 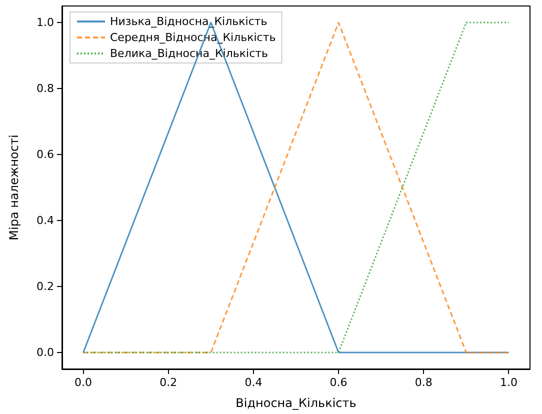 What do you see at coordinates (339, 382) in the screenshot?
I see `x-tick-label: 0.6` at bounding box center [339, 382].